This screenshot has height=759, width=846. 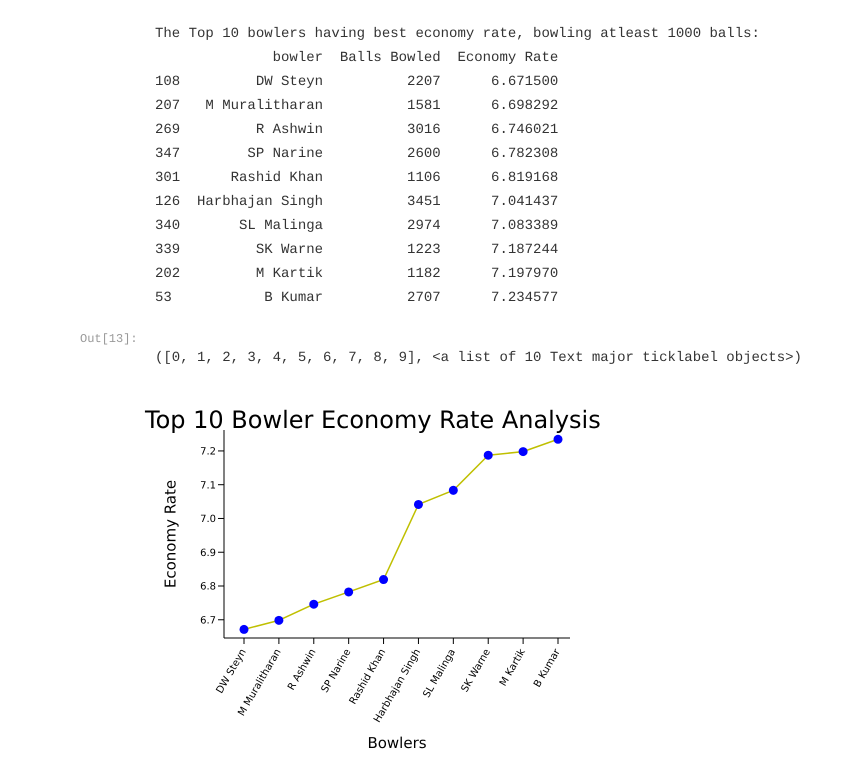 I want to click on text: The Top 10 bowlers having best economy rate, bowling atleast 1000 balls:, so click(x=457, y=34).